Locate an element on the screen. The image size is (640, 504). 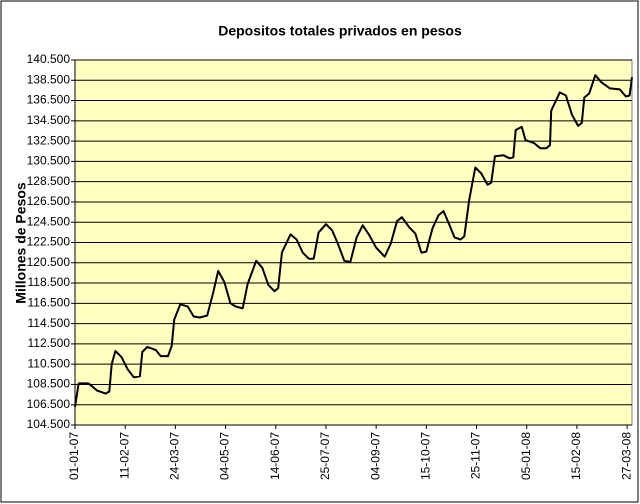
y-tick-label: 112.500 is located at coordinates (49, 343).